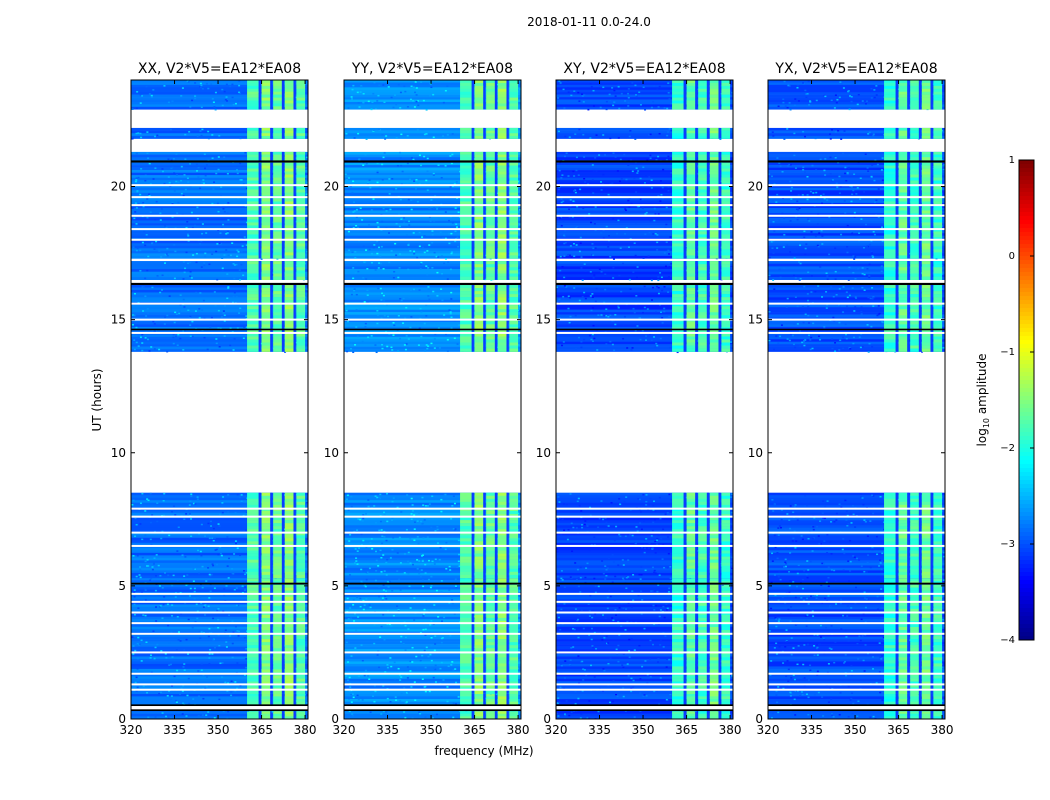  What do you see at coordinates (1005, 400) in the screenshot?
I see `colorbar: 1 0 −1 −2 −3 −4 log10 amplitude` at bounding box center [1005, 400].